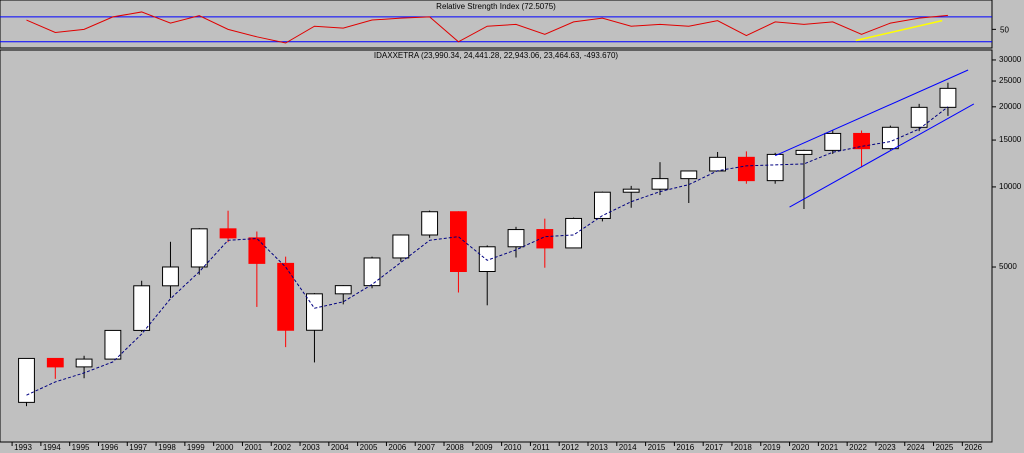 The image size is (1024, 453). I want to click on x-tick-label: 2012, so click(570, 447).